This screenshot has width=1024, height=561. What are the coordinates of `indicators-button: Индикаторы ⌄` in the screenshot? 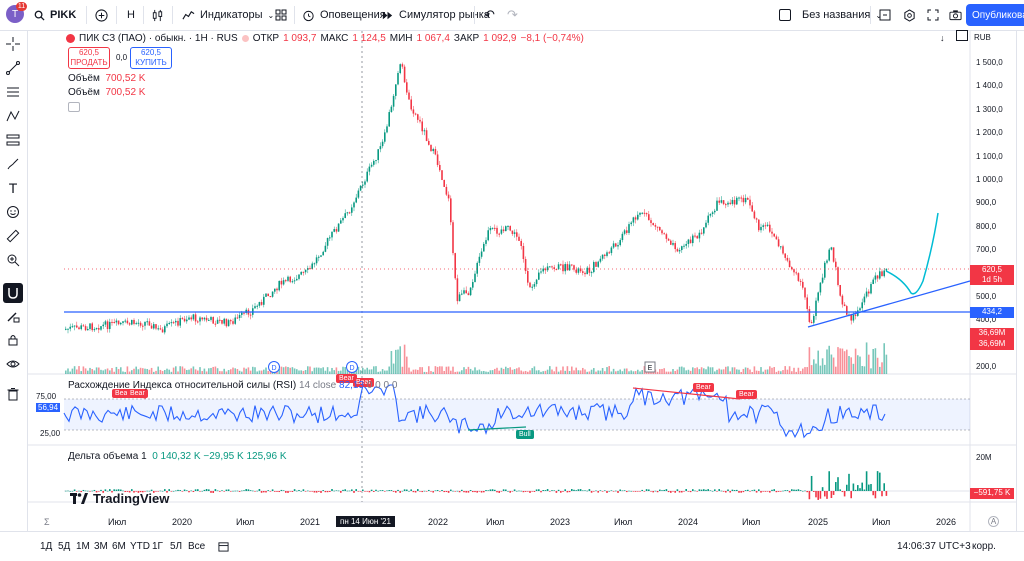 It's located at (228, 15).